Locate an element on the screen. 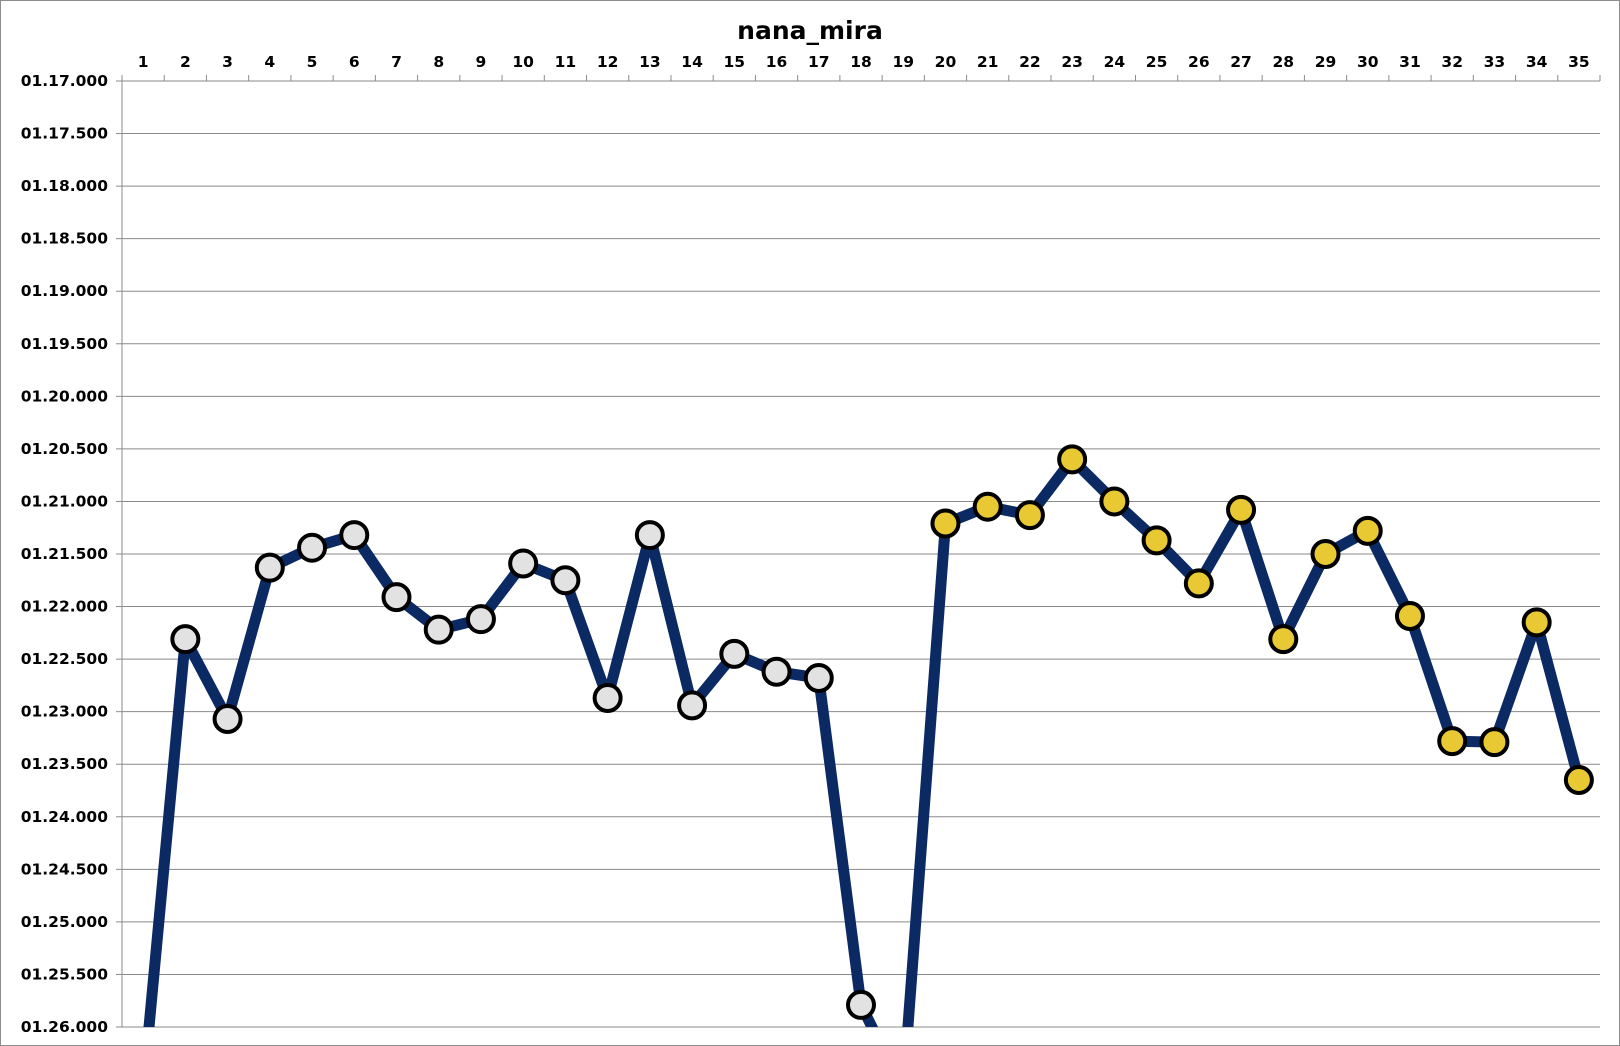 This screenshot has width=1620, height=1046. y-tick-label: 01.18.000 is located at coordinates (64, 186).